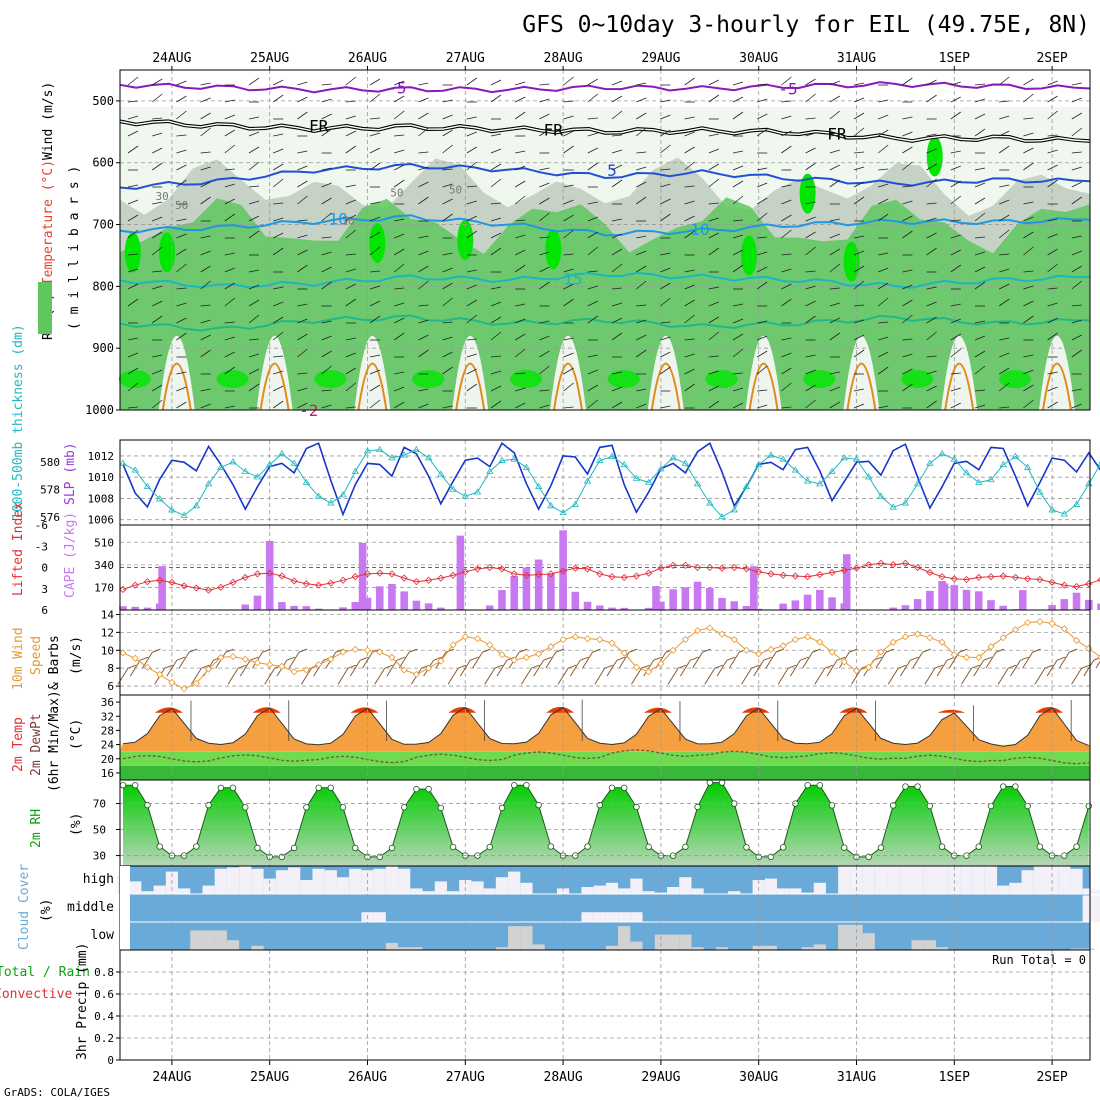  What do you see at coordinates (605, 1005) in the screenshot?
I see `precip-frame` at bounding box center [605, 1005].